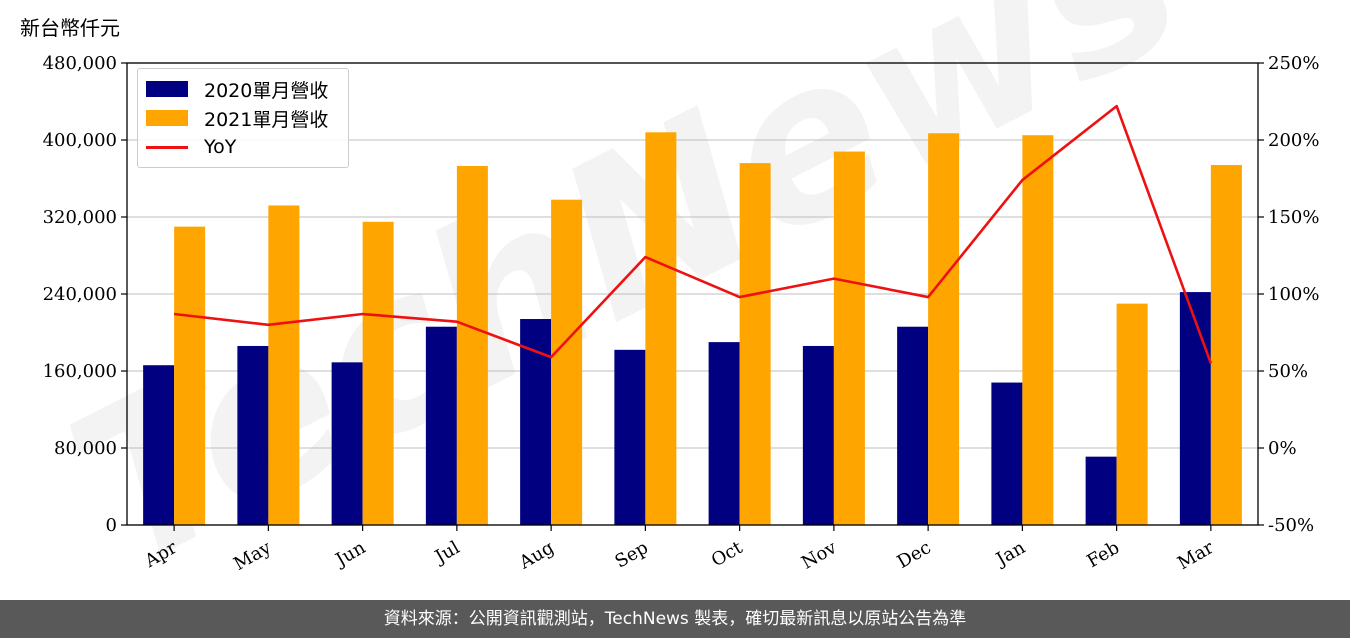  What do you see at coordinates (266, 119) in the screenshot?
I see `legend-label-2021: 2021單月營收` at bounding box center [266, 119].